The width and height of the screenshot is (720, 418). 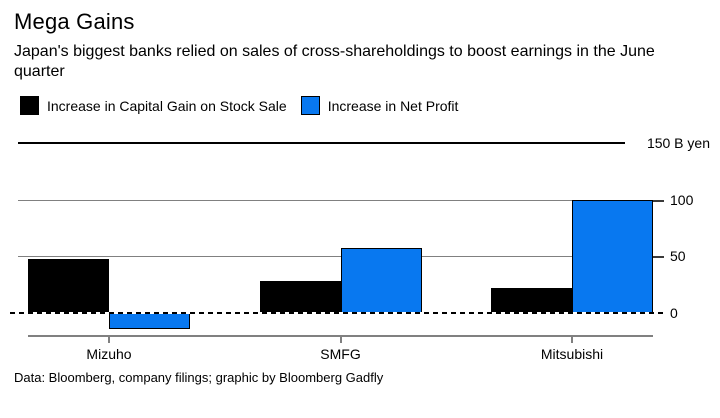 What do you see at coordinates (310, 105) in the screenshot?
I see `legend-swatch-blue-icon` at bounding box center [310, 105].